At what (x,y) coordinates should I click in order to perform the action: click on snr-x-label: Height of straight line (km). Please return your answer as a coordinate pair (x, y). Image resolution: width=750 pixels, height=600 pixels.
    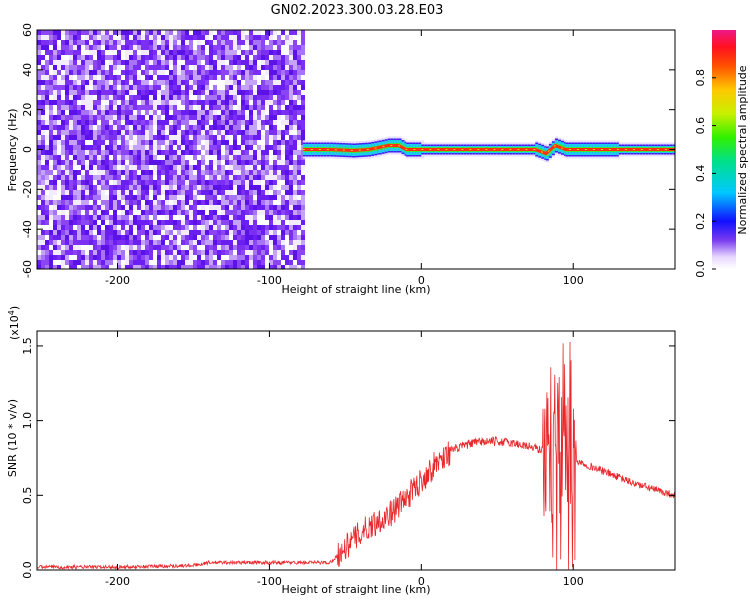
    Looking at the image, I should click on (355, 589).